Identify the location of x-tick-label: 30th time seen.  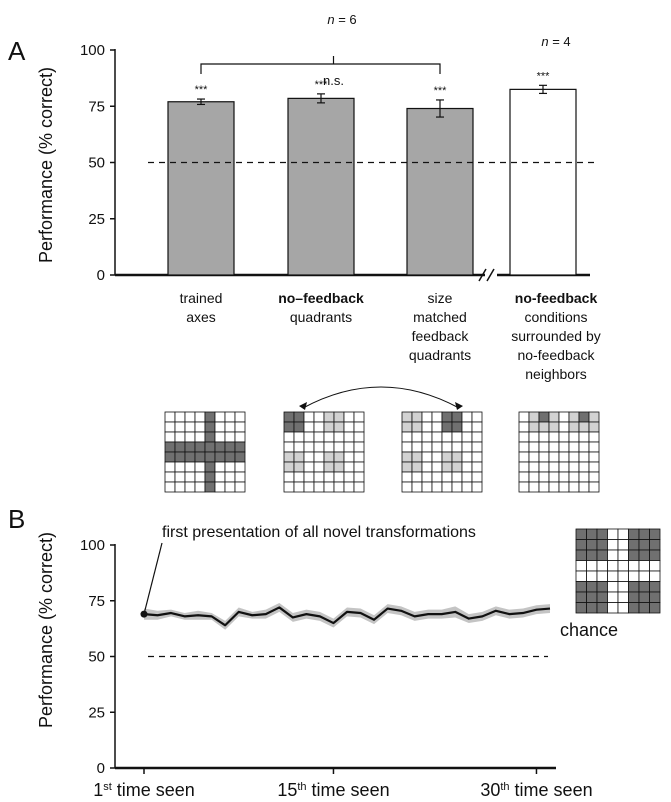
(536, 790).